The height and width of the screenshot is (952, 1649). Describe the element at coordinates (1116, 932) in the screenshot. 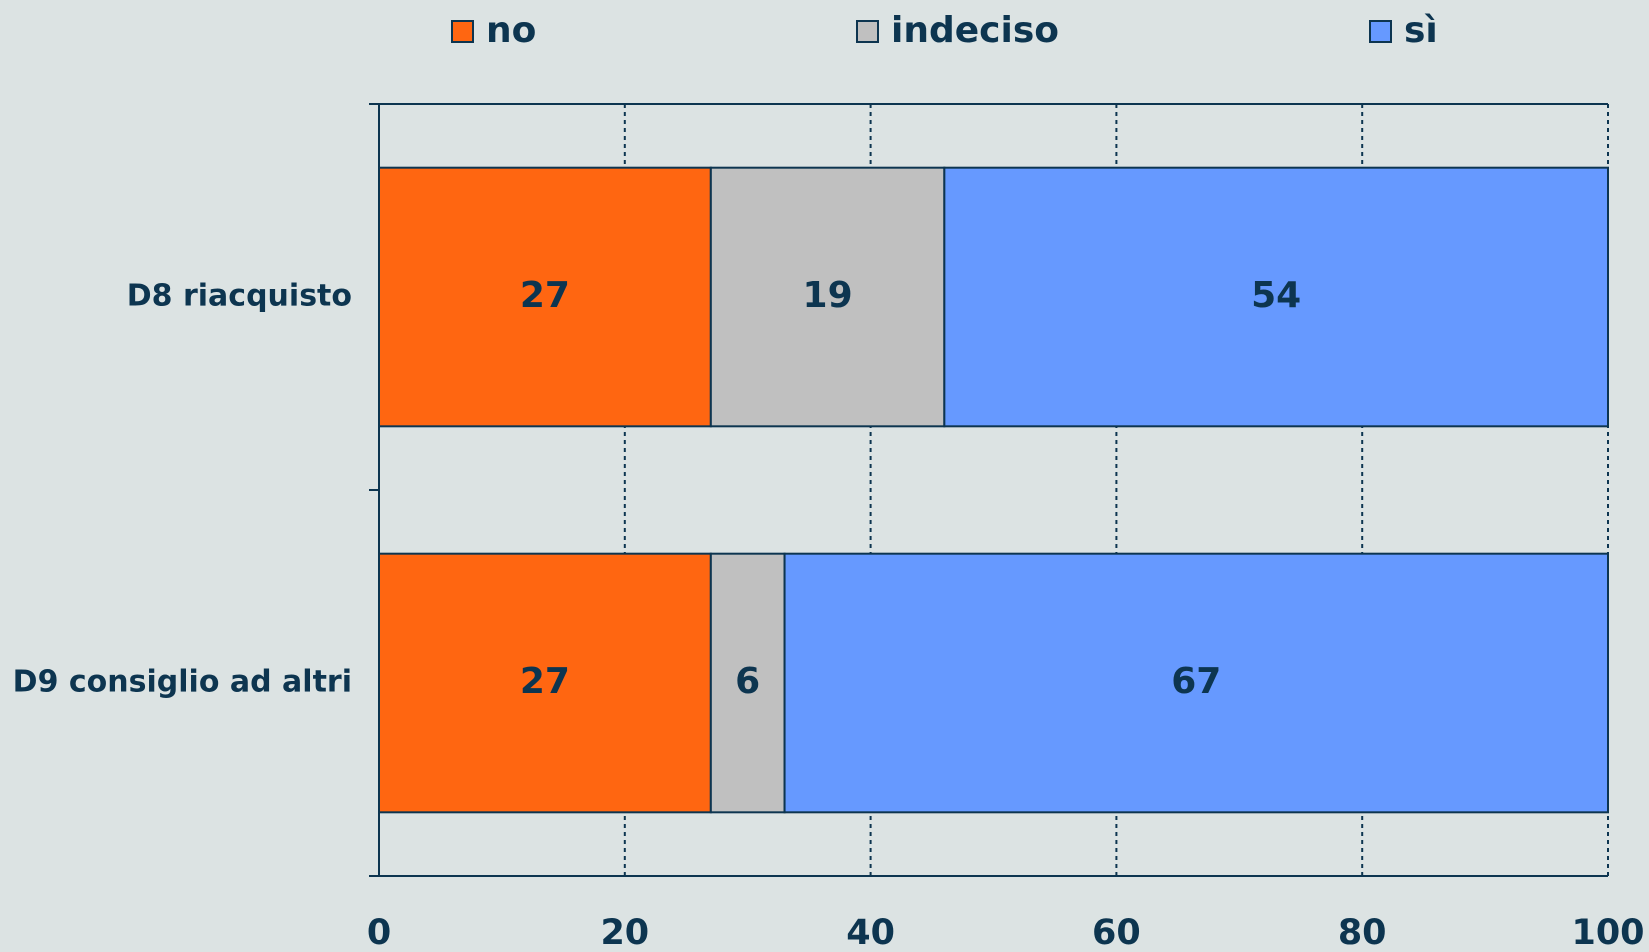

I see `x-tick-label: 60` at that location.